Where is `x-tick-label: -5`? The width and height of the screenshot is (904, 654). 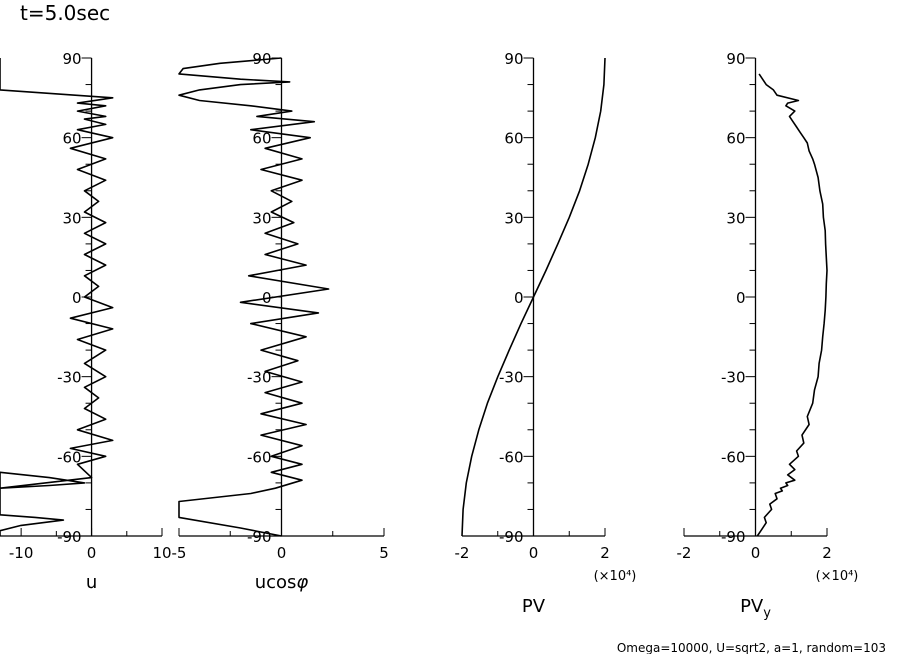 x-tick-label: -5 is located at coordinates (179, 553).